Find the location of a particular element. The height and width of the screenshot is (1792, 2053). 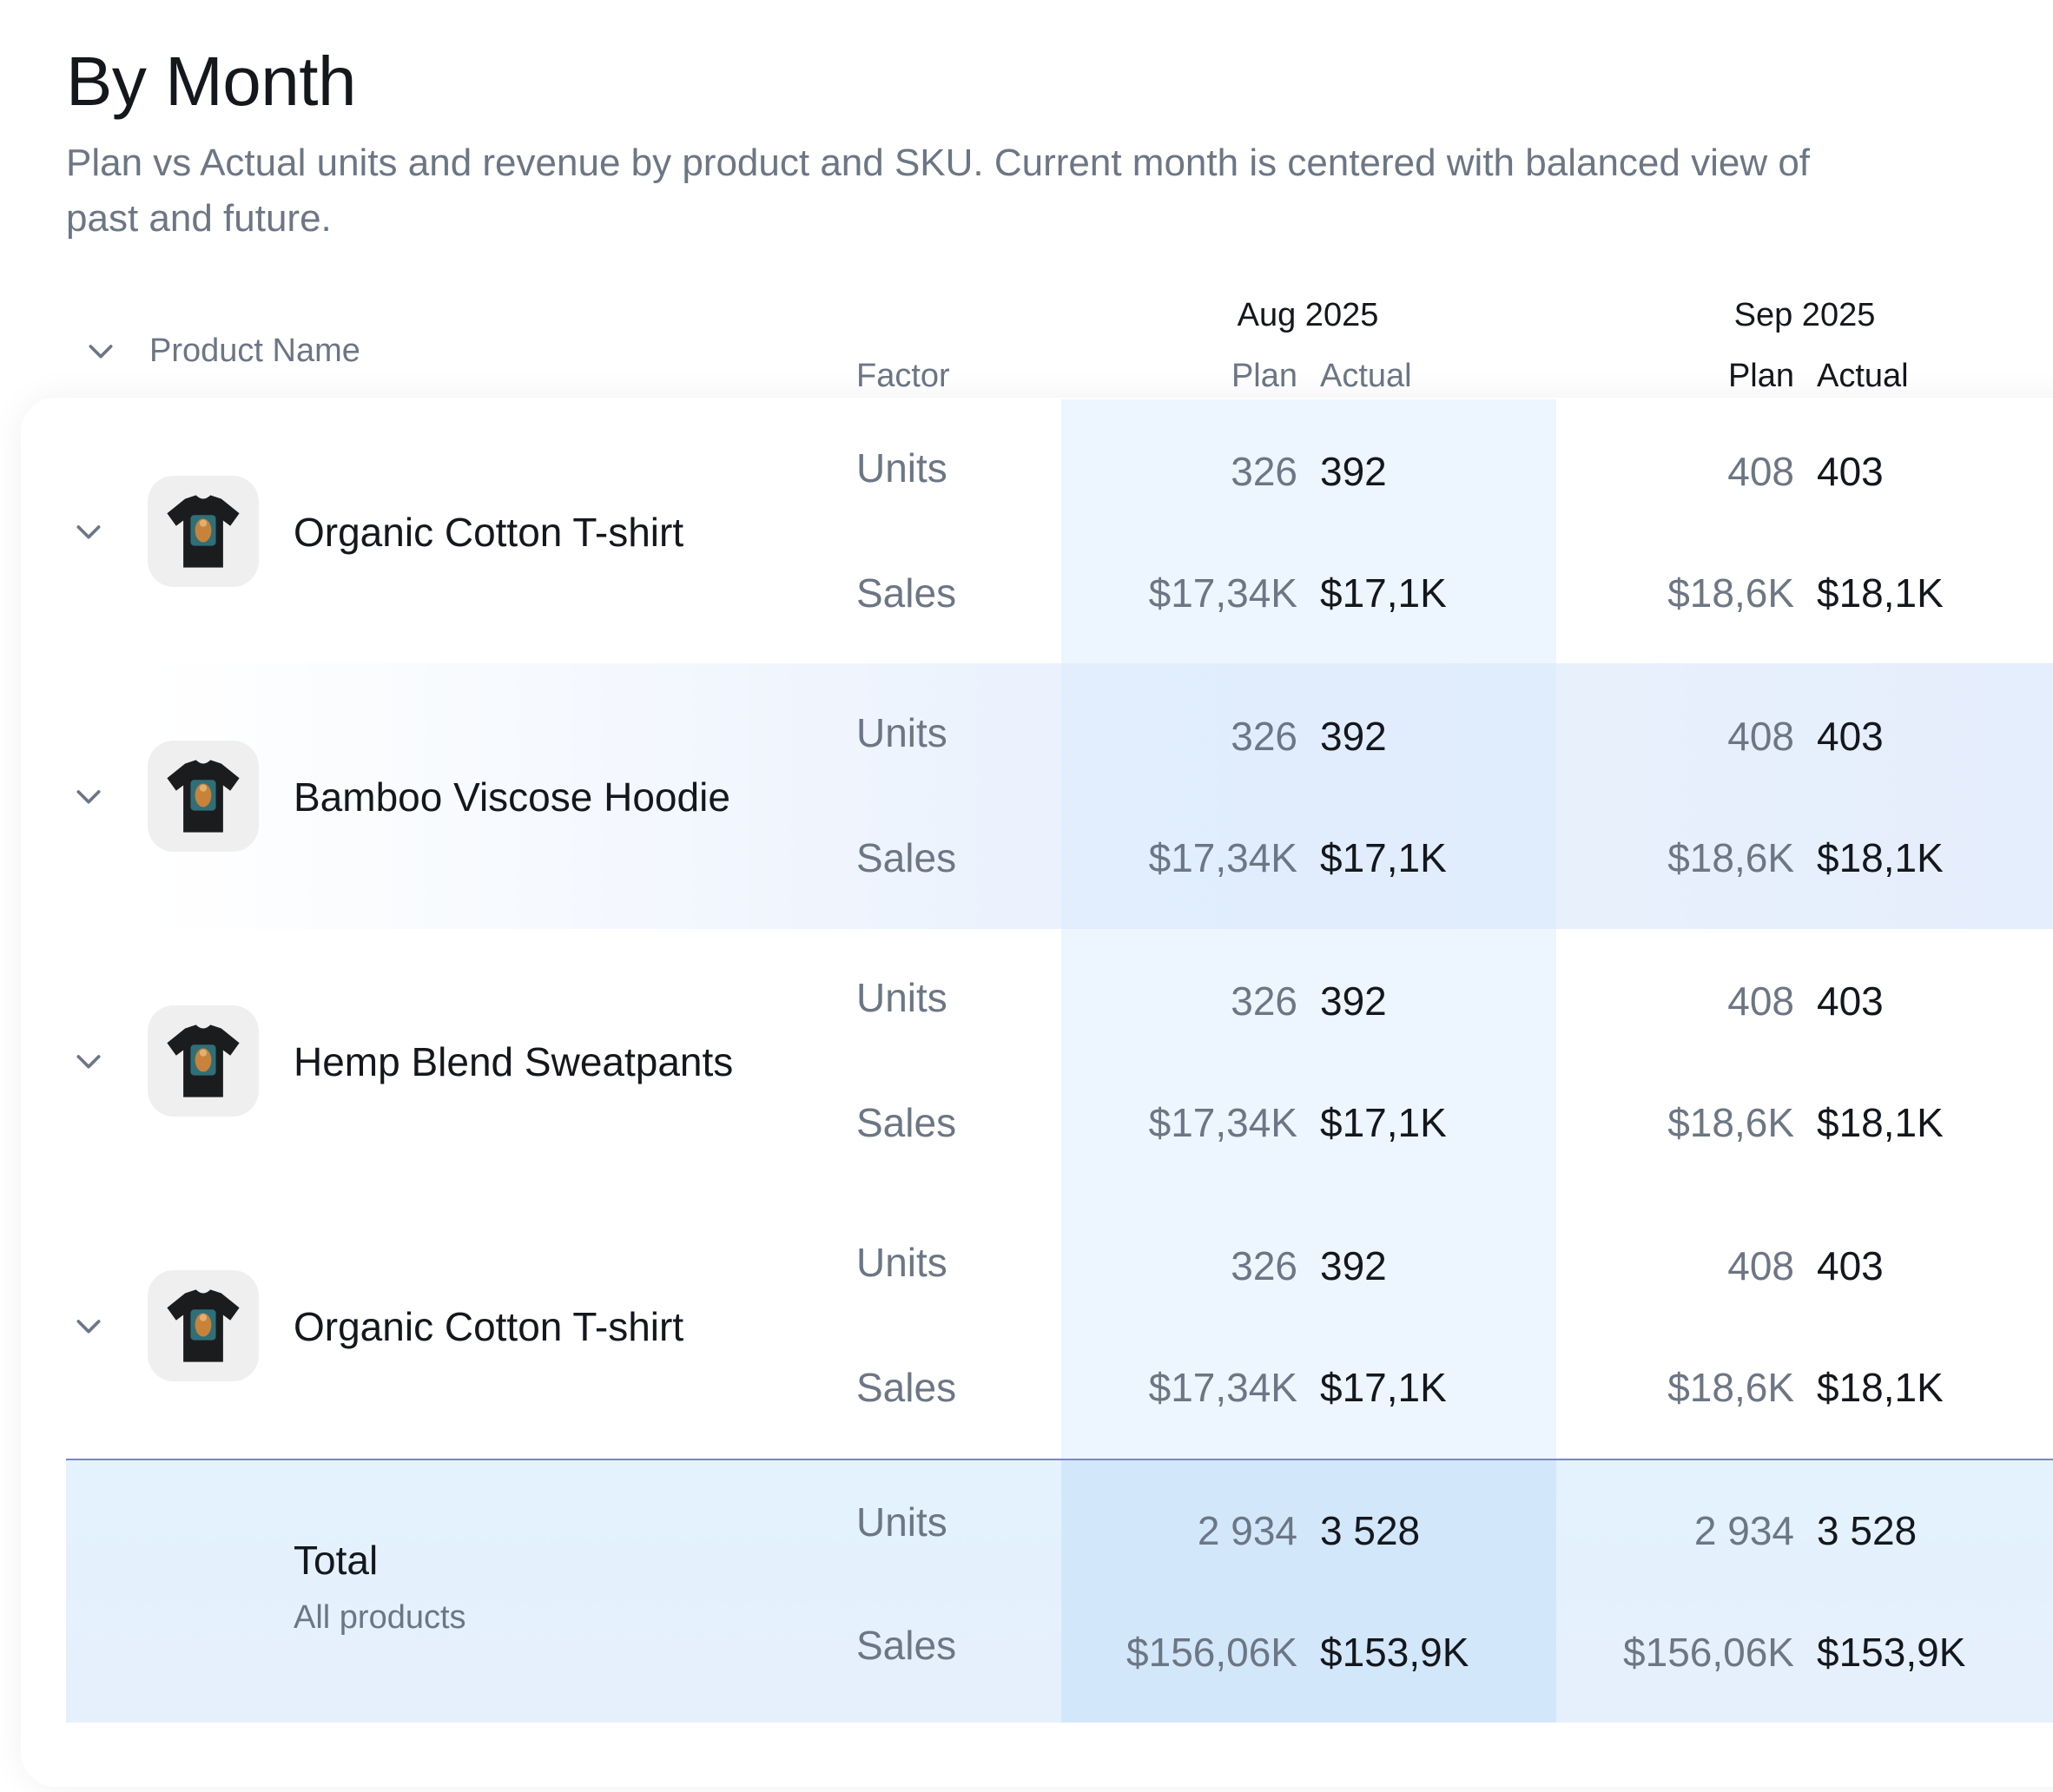

page-title: By Month is located at coordinates (211, 81).